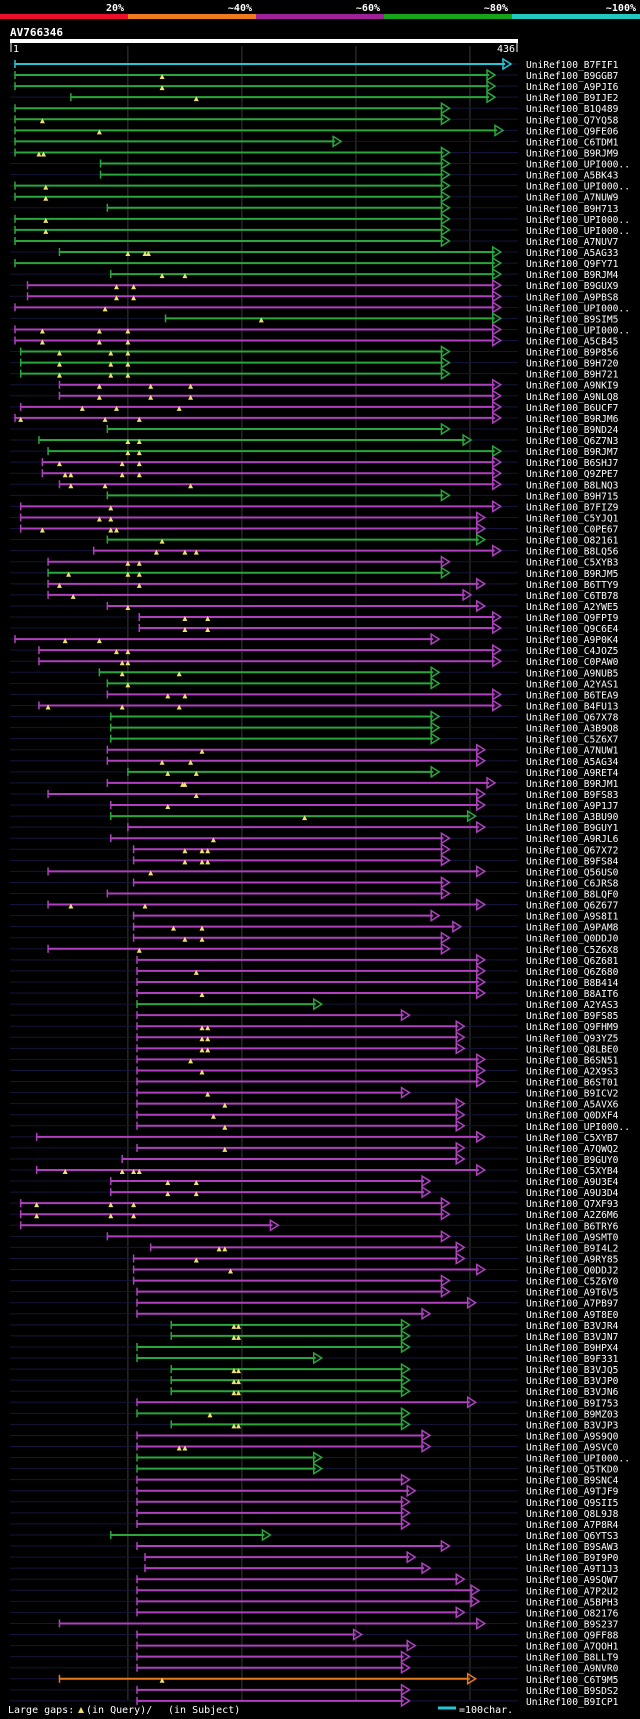 Image resolution: width=640 pixels, height=1719 pixels. What do you see at coordinates (572, 1525) in the screenshot?
I see `hit-label: UniRef100_A7P8R4` at bounding box center [572, 1525].